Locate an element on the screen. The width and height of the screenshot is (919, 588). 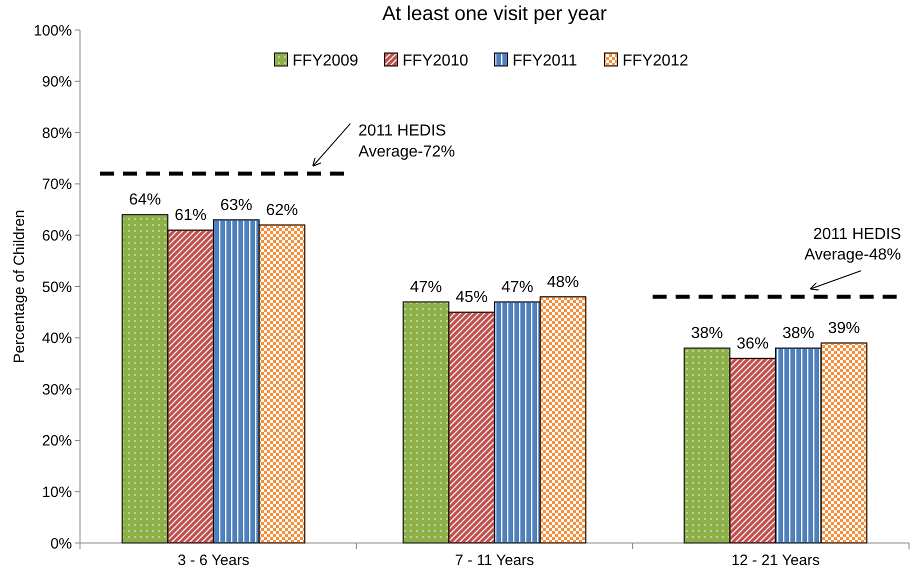
text: 64% is located at coordinates (144, 200).